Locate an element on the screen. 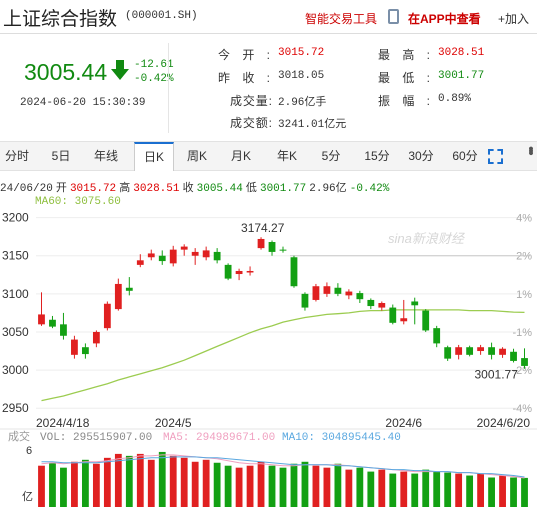 The height and width of the screenshot is (507, 537). volume-caption: 成交 is located at coordinates (19, 436).